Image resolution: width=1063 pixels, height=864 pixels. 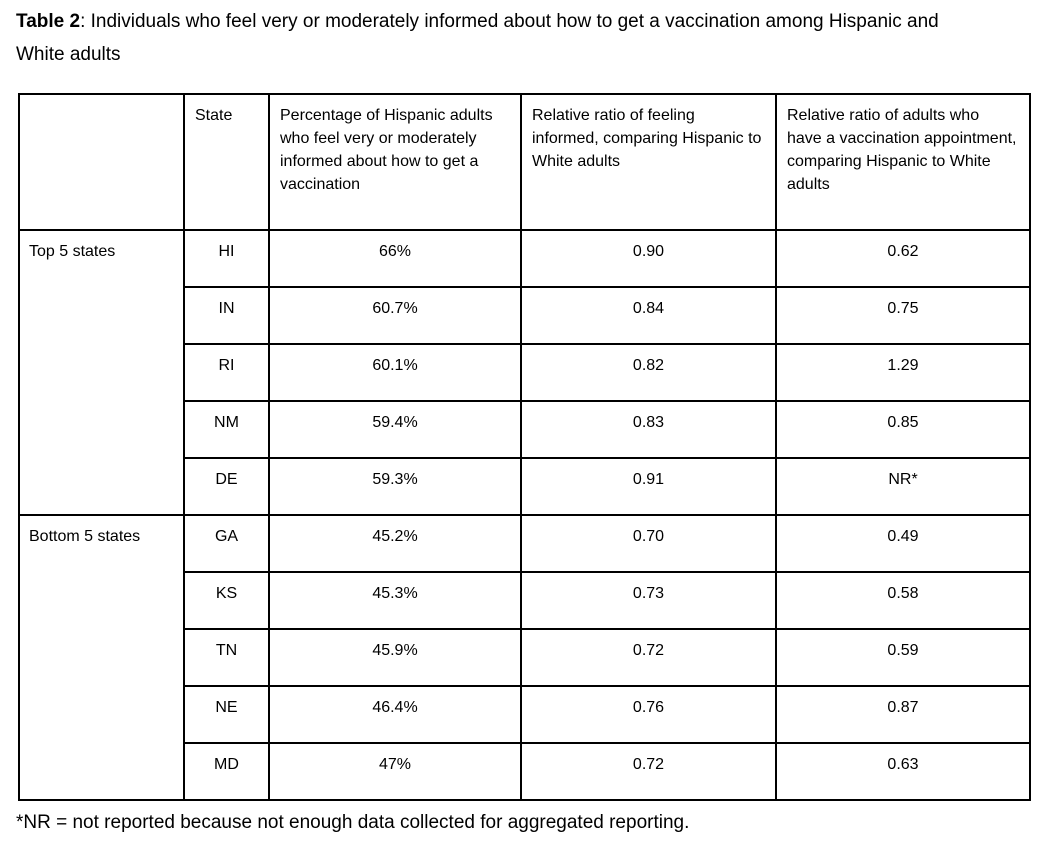 What do you see at coordinates (648, 543) in the screenshot?
I see `ratio-informed-cell: 0.70` at bounding box center [648, 543].